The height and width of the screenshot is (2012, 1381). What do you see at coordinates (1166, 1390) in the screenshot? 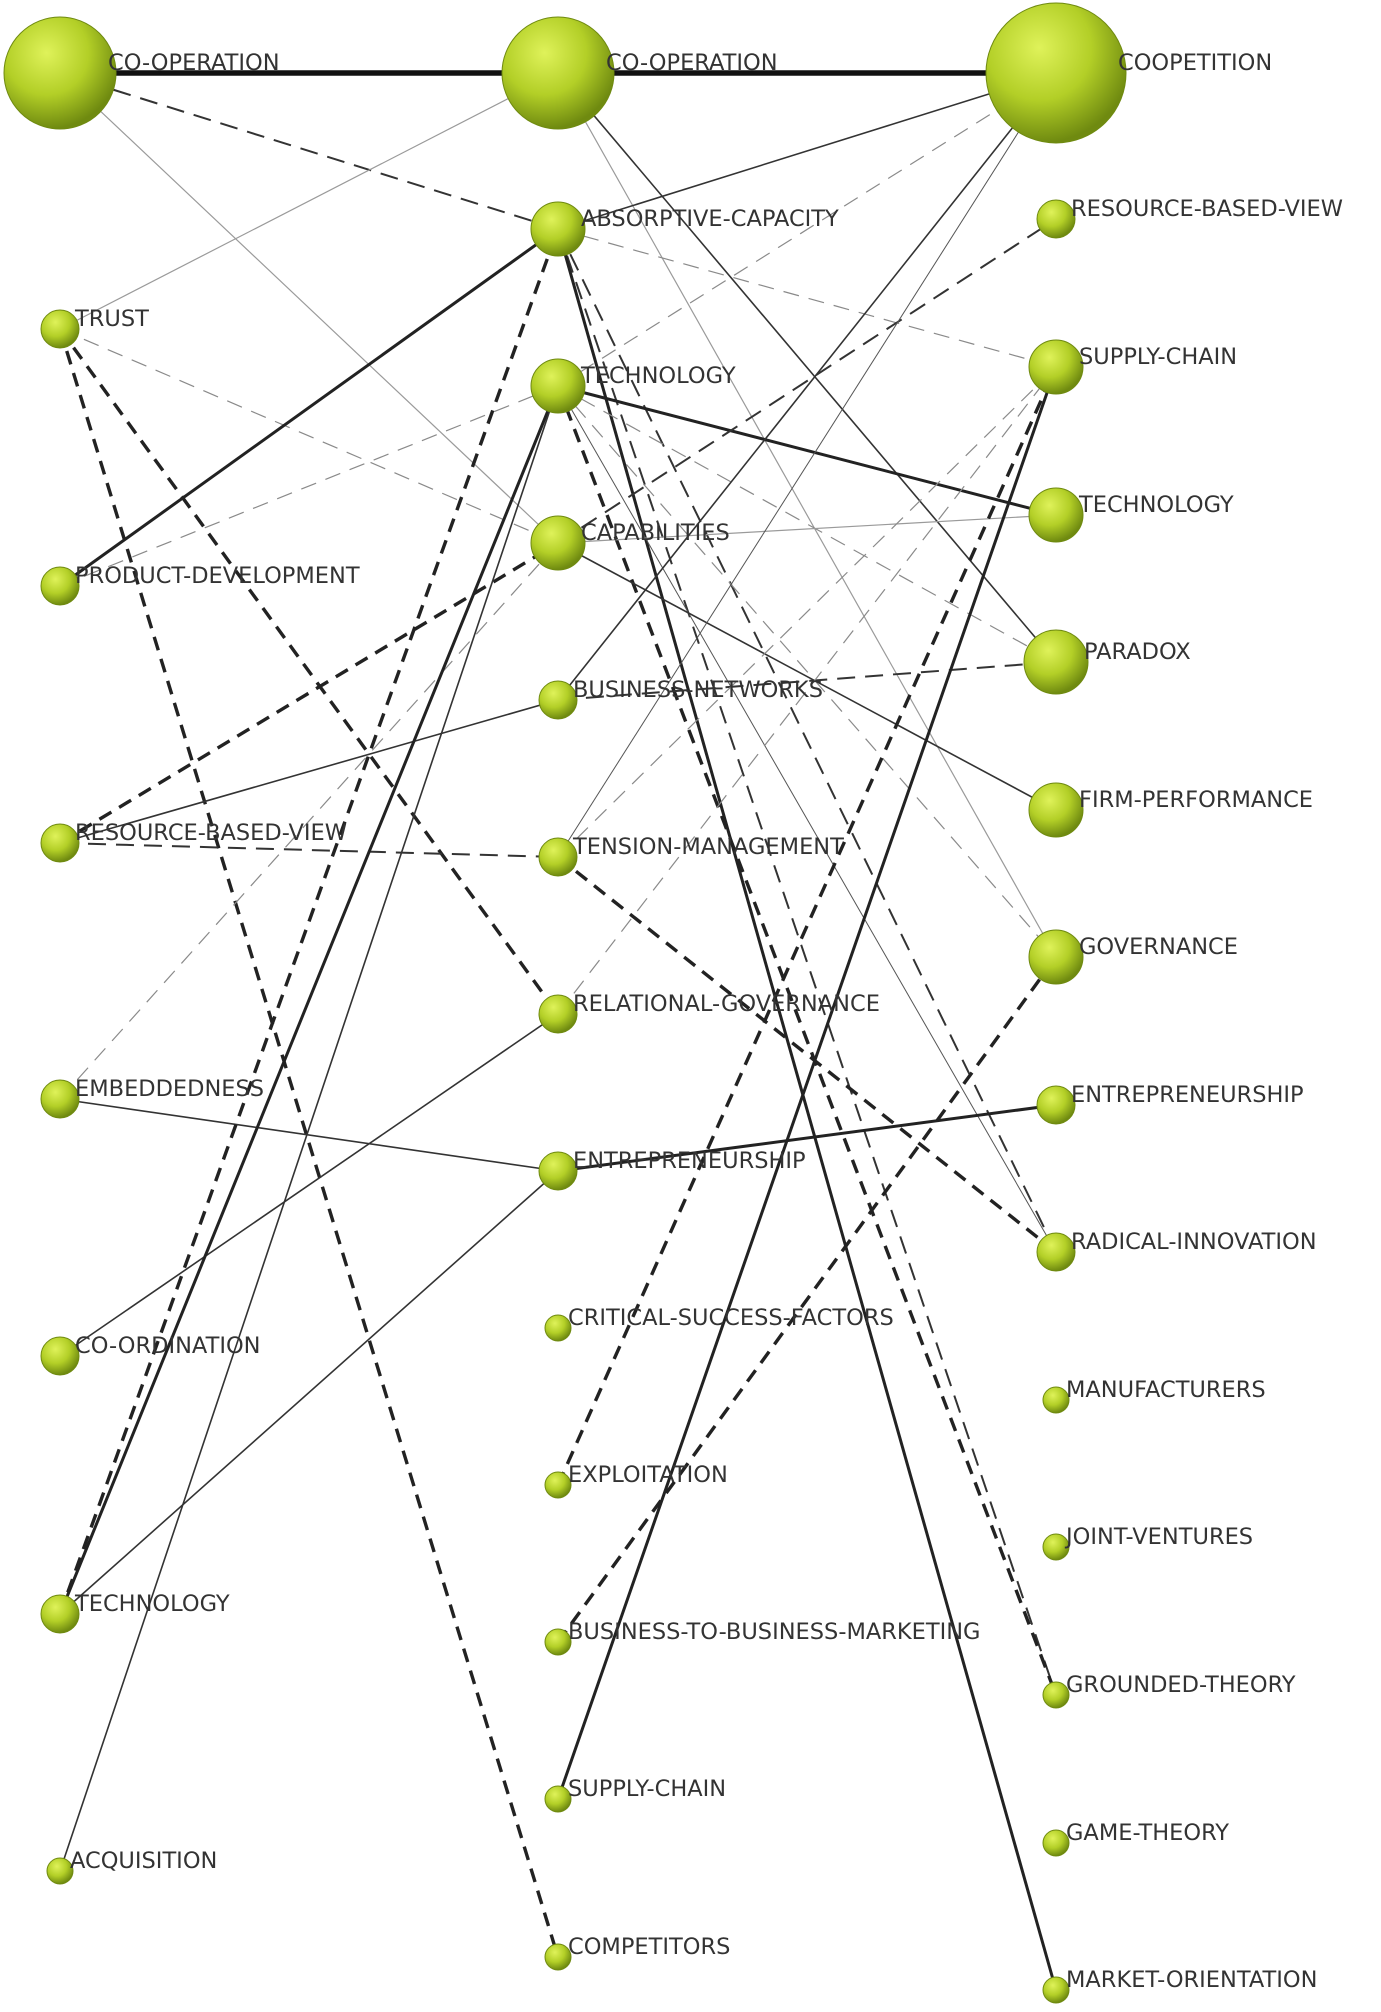
I see `node-label: MANUFACTURERS` at bounding box center [1166, 1390].